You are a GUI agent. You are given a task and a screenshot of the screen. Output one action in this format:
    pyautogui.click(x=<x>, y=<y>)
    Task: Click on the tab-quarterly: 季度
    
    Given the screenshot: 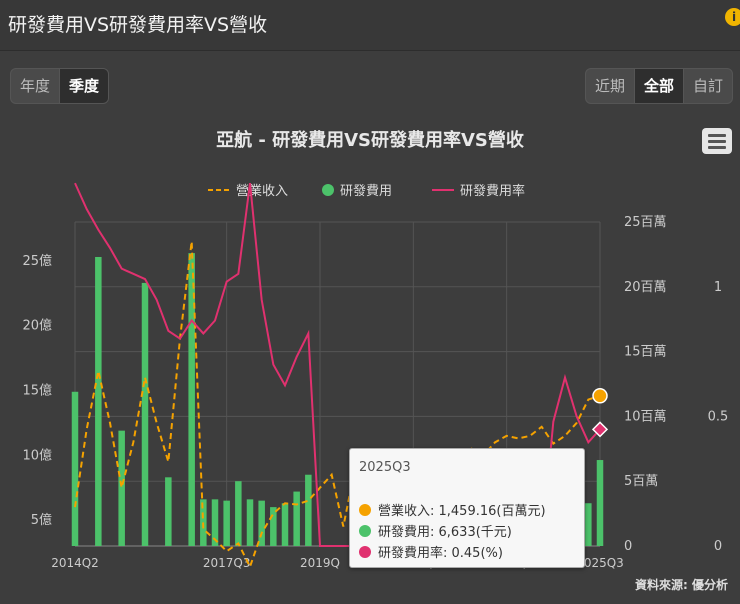 What is the action you would take?
    pyautogui.click(x=84, y=86)
    